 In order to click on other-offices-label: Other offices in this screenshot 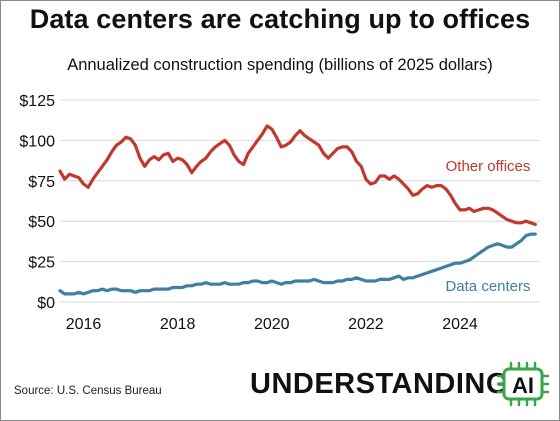, I will do `click(488, 166)`.